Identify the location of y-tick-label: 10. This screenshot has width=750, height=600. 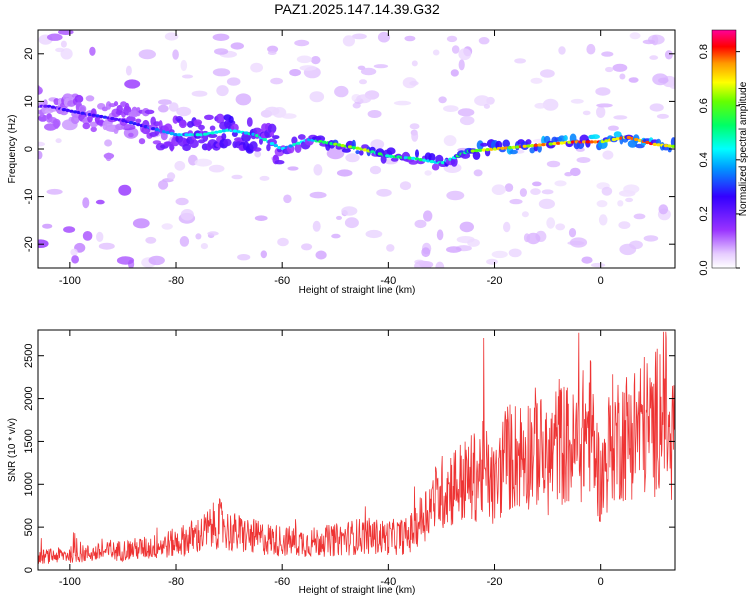
(29, 101).